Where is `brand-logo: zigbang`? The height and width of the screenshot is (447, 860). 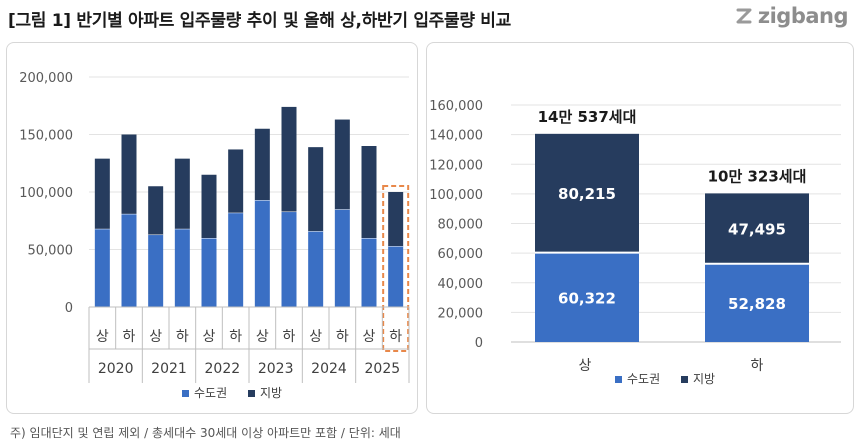
brand-logo: zigbang is located at coordinates (791, 16).